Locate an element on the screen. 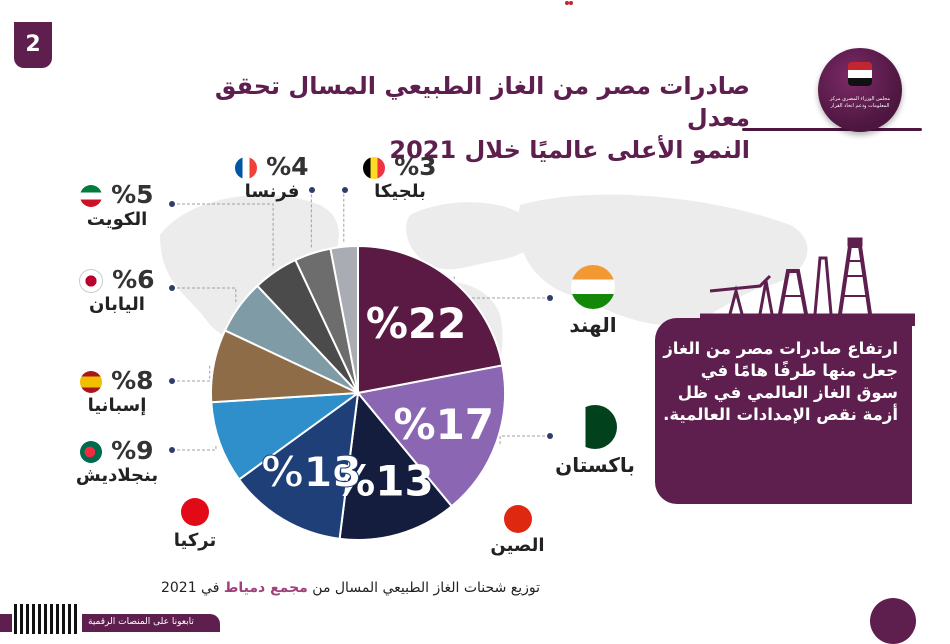  leader-dot-kuwait is located at coordinates (172, 204).